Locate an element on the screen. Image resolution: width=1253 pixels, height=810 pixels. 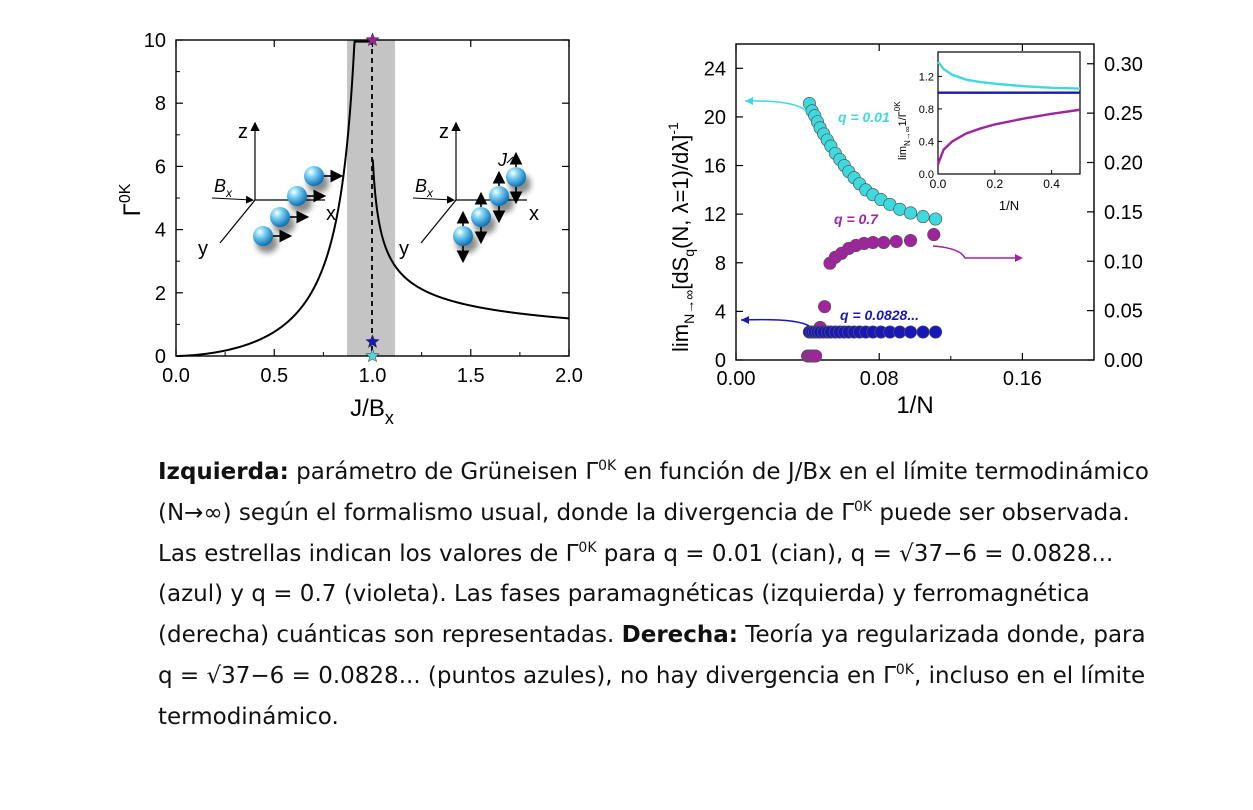
x-tick-label: 1.0 is located at coordinates (373, 376).